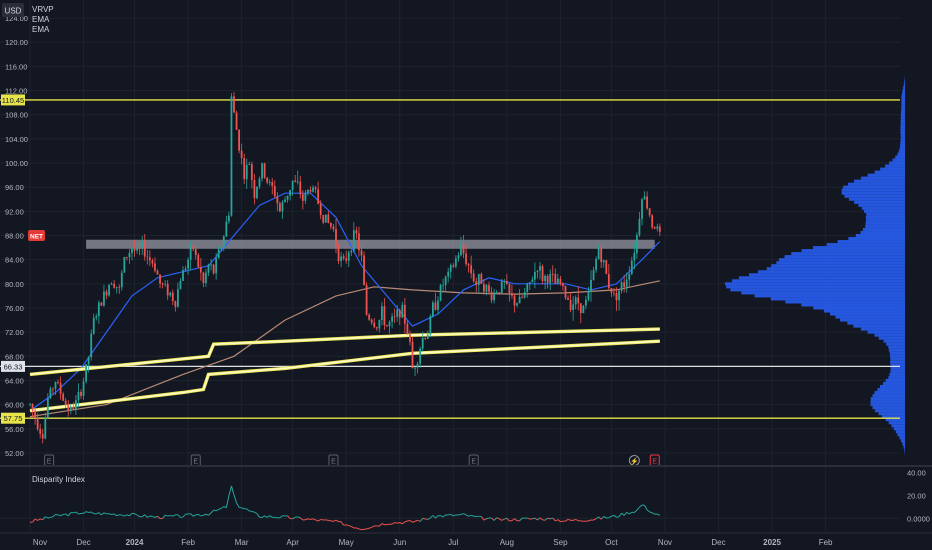 The width and height of the screenshot is (932, 550). I want to click on trendline-layer, so click(344, 370).